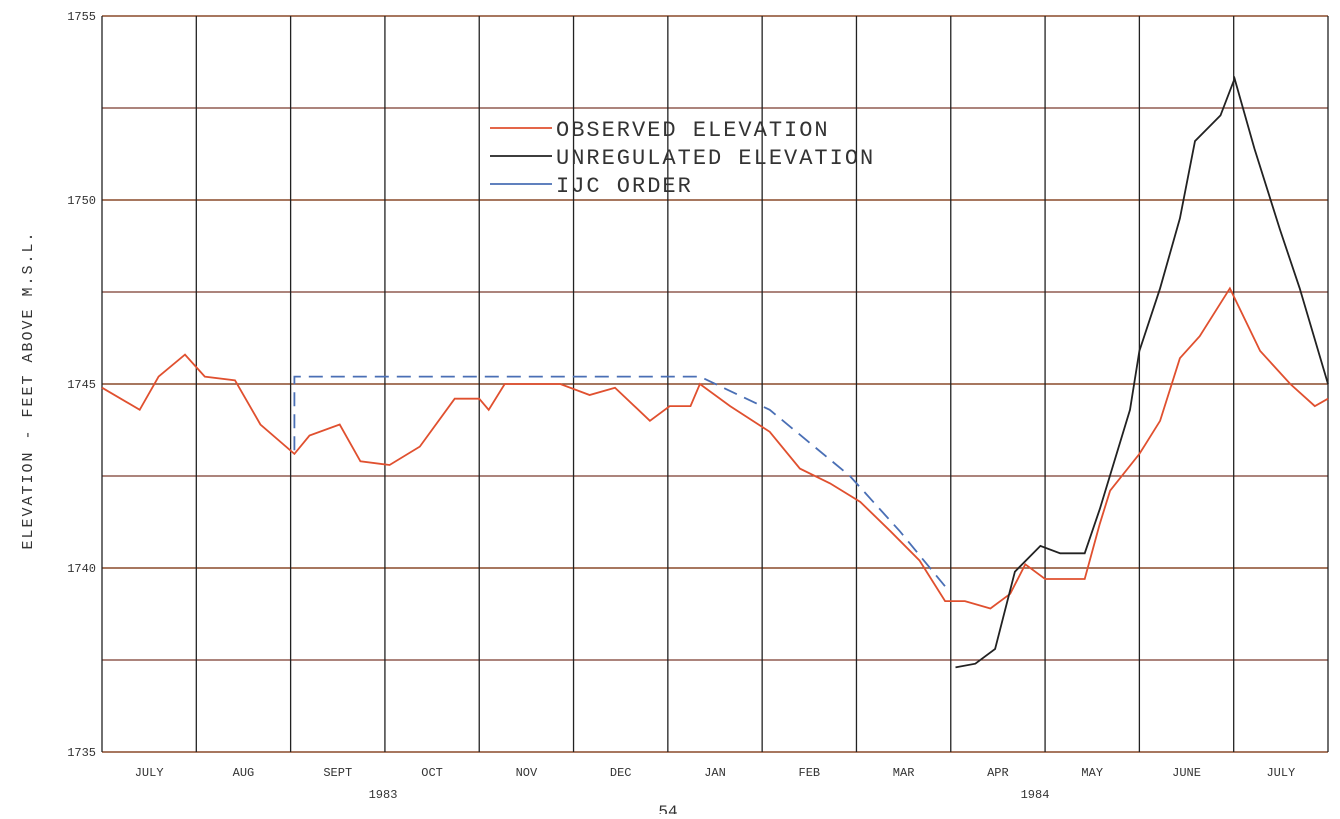  Describe the element at coordinates (810, 773) in the screenshot. I see `x-tick-label: FEB` at that location.